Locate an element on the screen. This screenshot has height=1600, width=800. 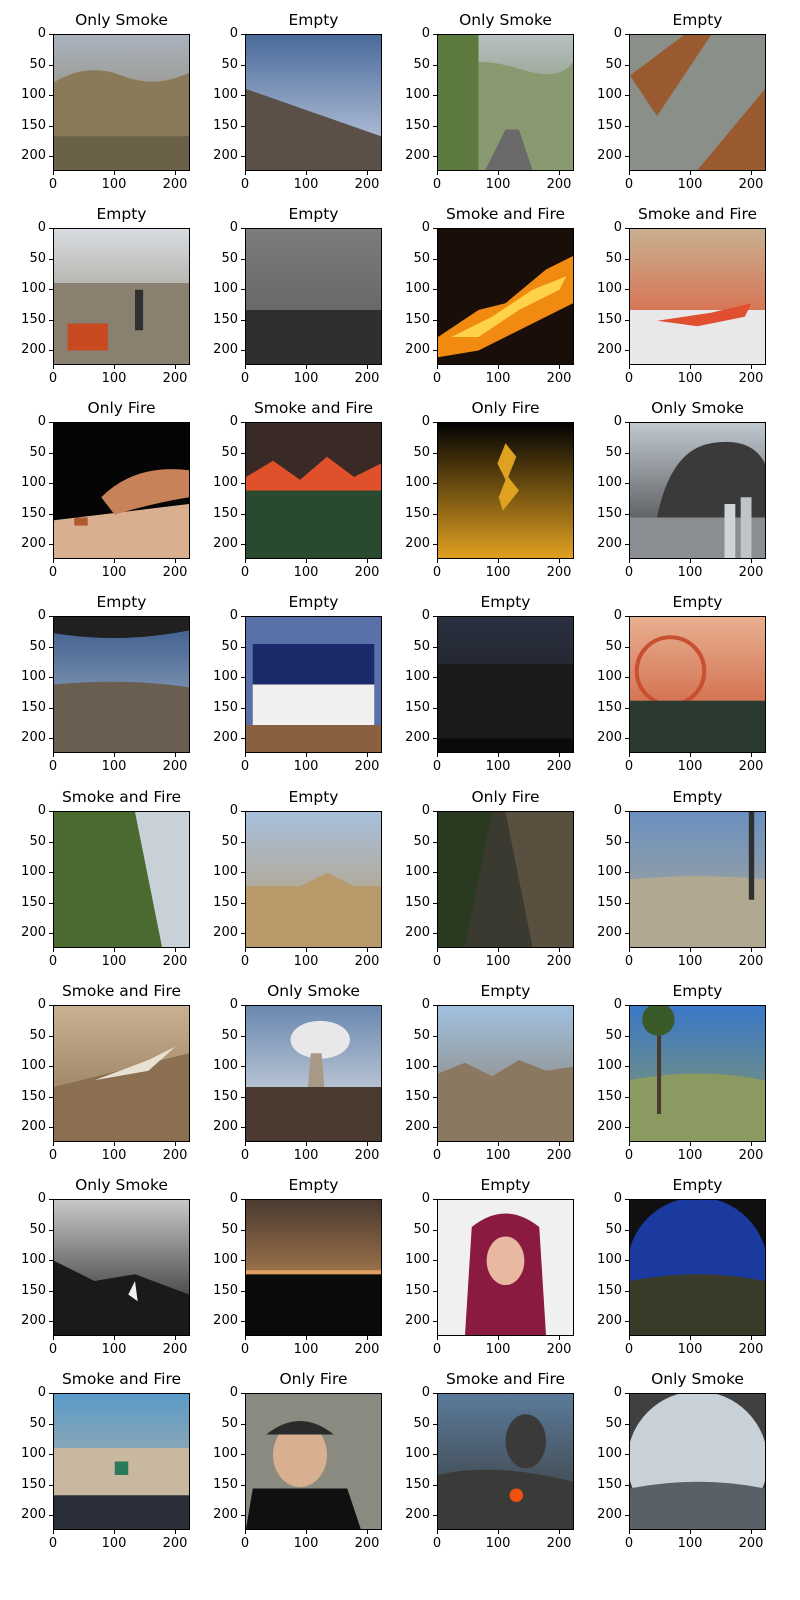
y-tick-label: 0 is located at coordinates (617, 421).